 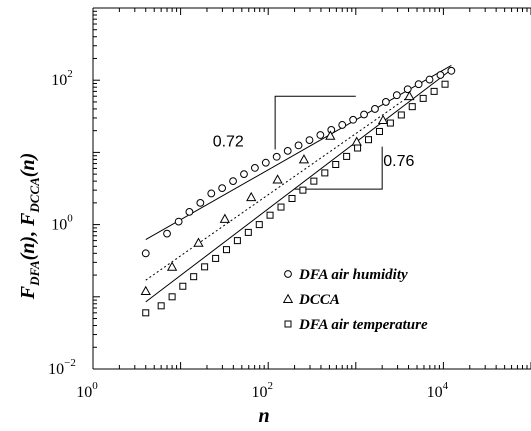 I want to click on slope-annotations: 0.72 0.76, so click(x=314, y=152).